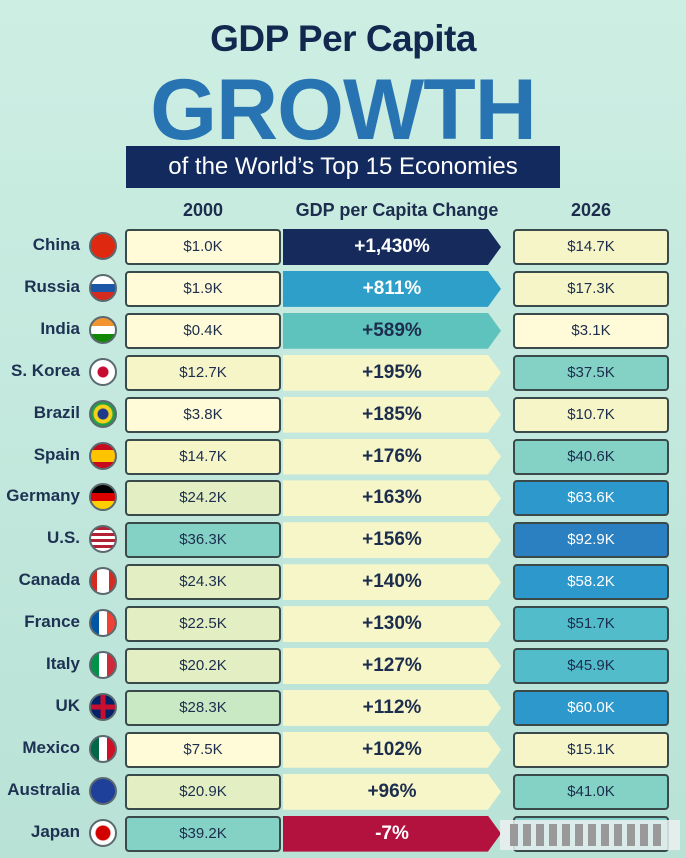 The image size is (686, 858). I want to click on table-row: Brazil $3.8K +185% $10.7K, so click(343, 415).